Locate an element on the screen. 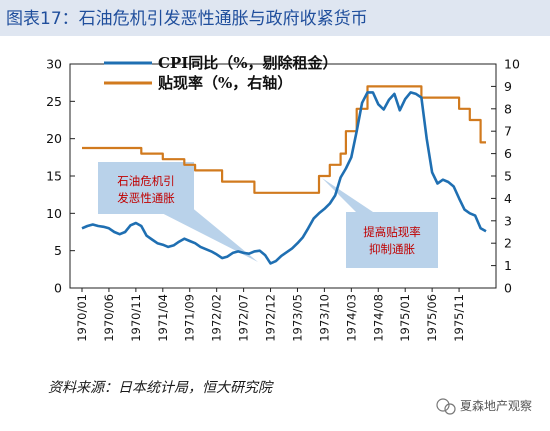 The height and width of the screenshot is (431, 550). left-tick-label: 30 is located at coordinates (54, 64).